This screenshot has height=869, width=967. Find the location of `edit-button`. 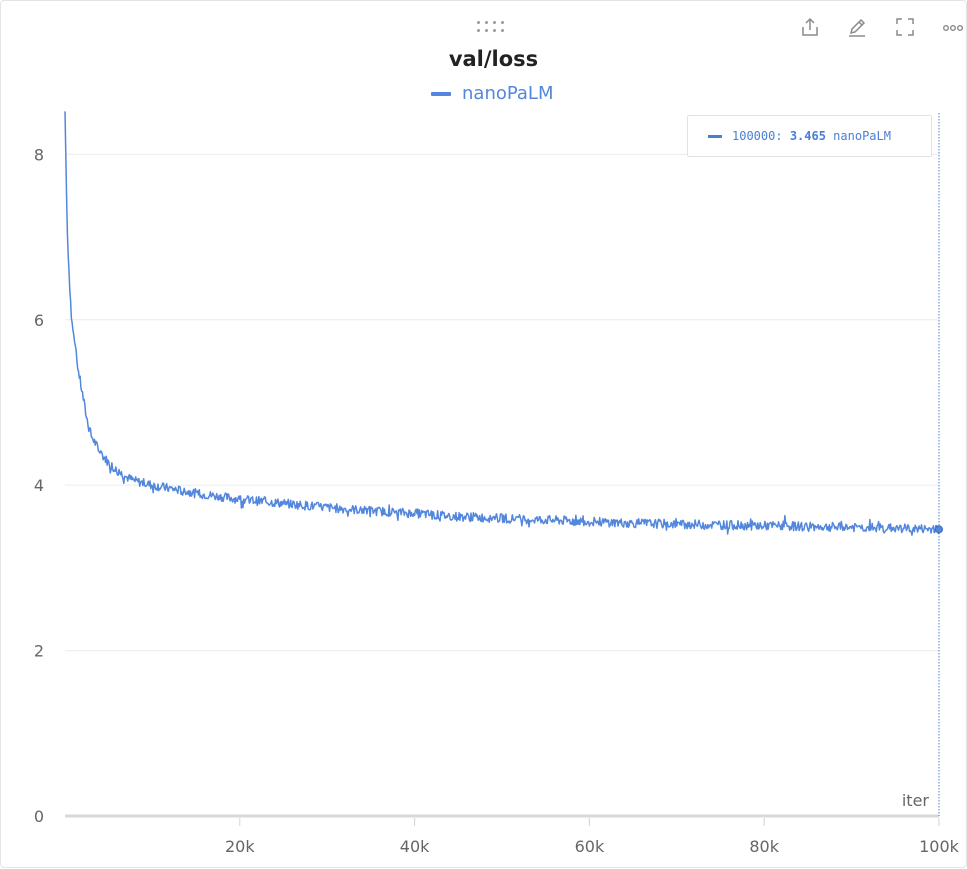

edit-button is located at coordinates (857, 27).